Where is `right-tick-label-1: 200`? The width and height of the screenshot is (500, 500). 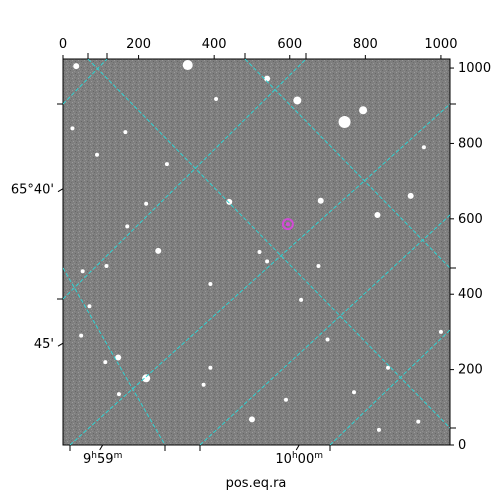 right-tick-label-1: 200 is located at coordinates (470, 370).